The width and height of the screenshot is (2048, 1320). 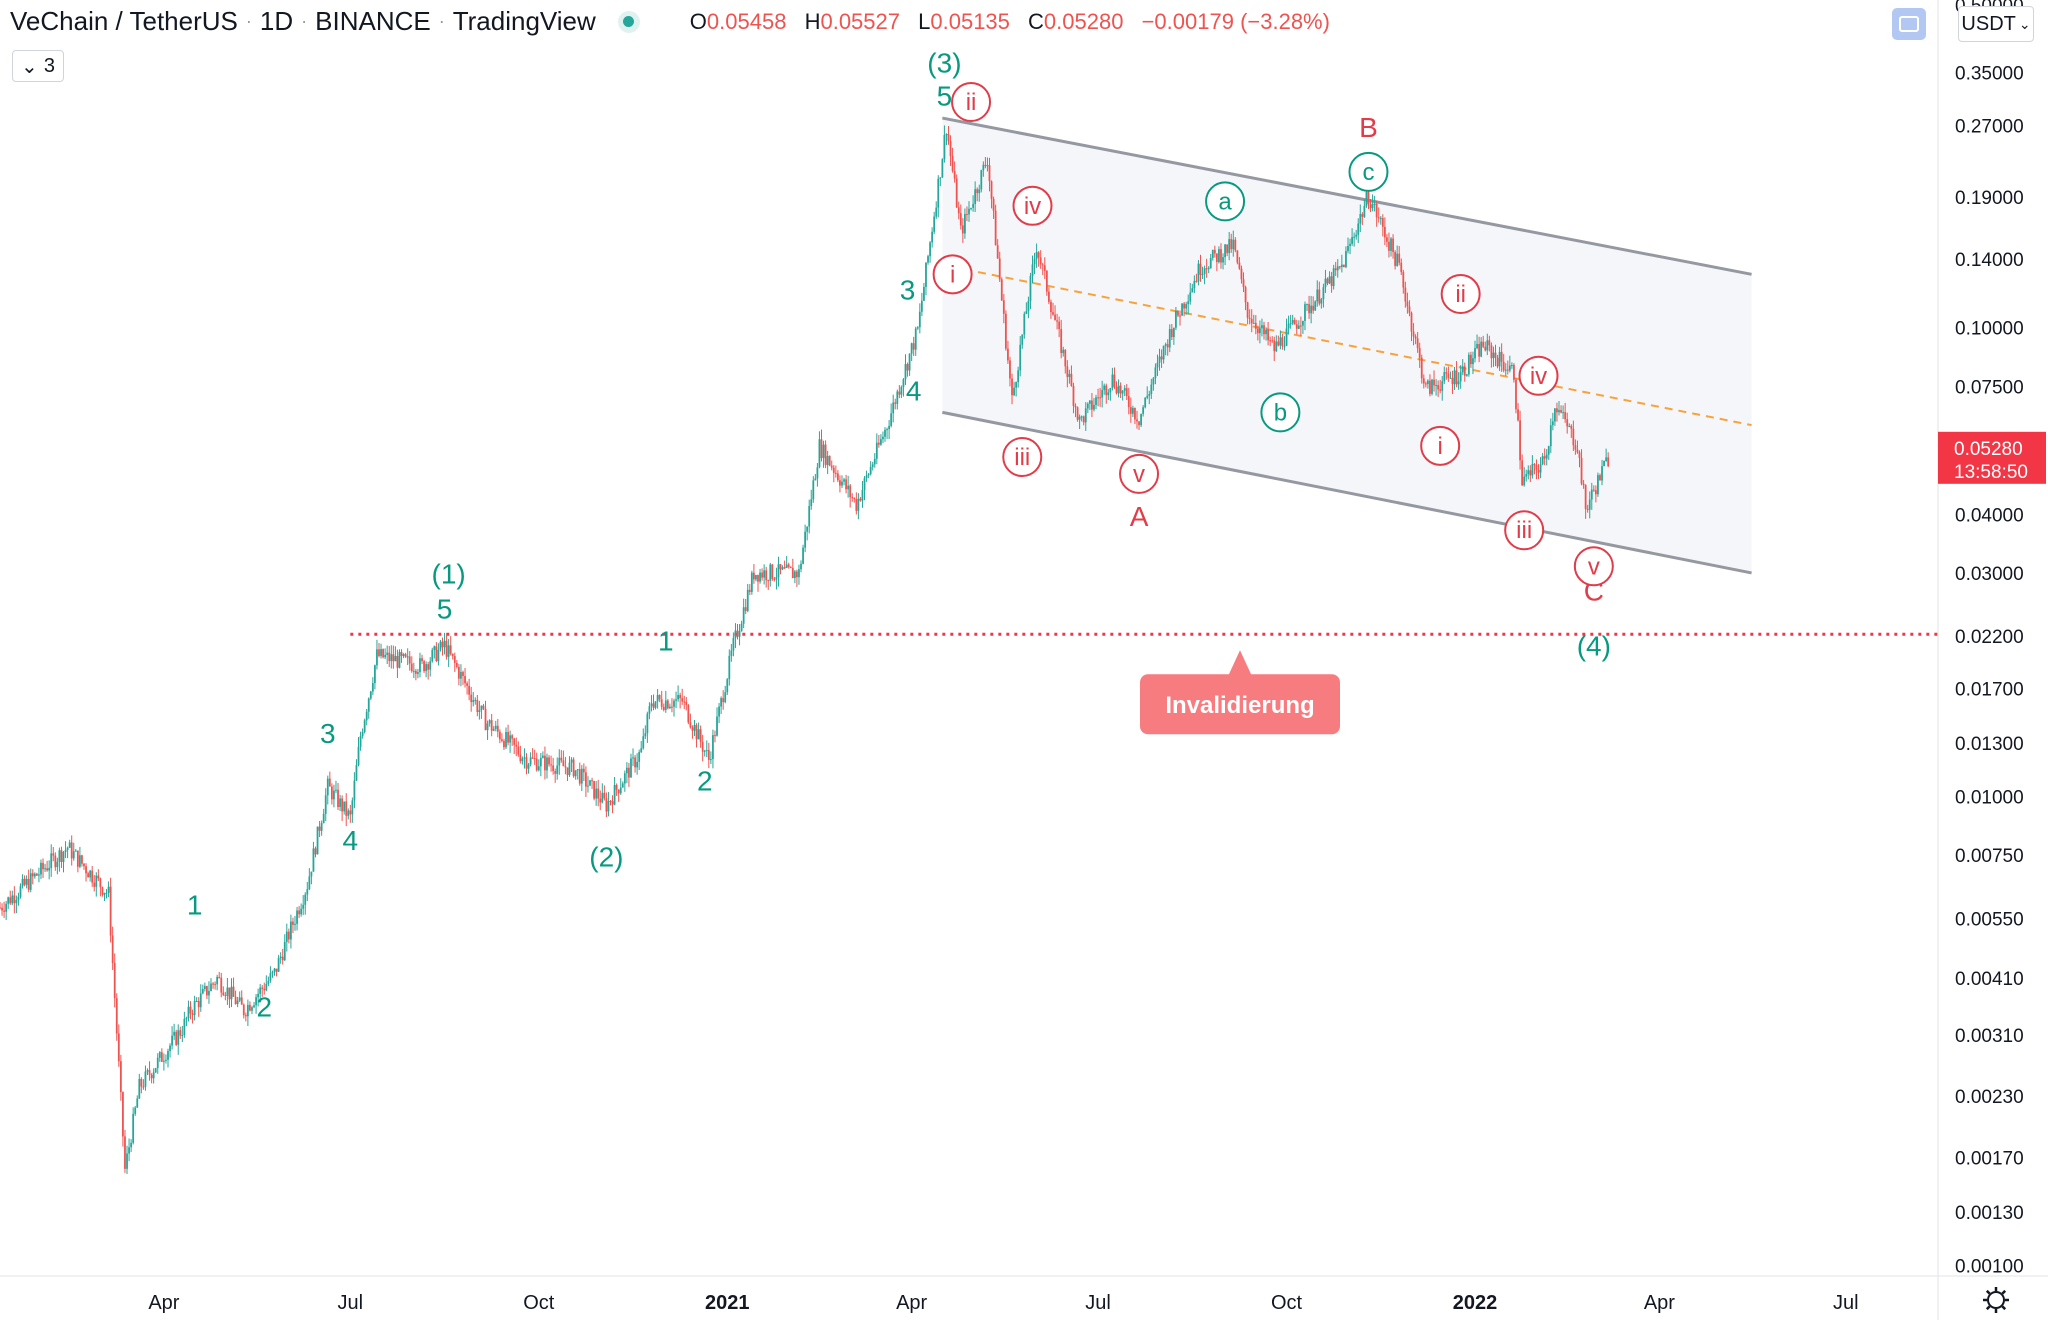 What do you see at coordinates (124, 21) in the screenshot?
I see `symbol-name: VeChain / TetherUS` at bounding box center [124, 21].